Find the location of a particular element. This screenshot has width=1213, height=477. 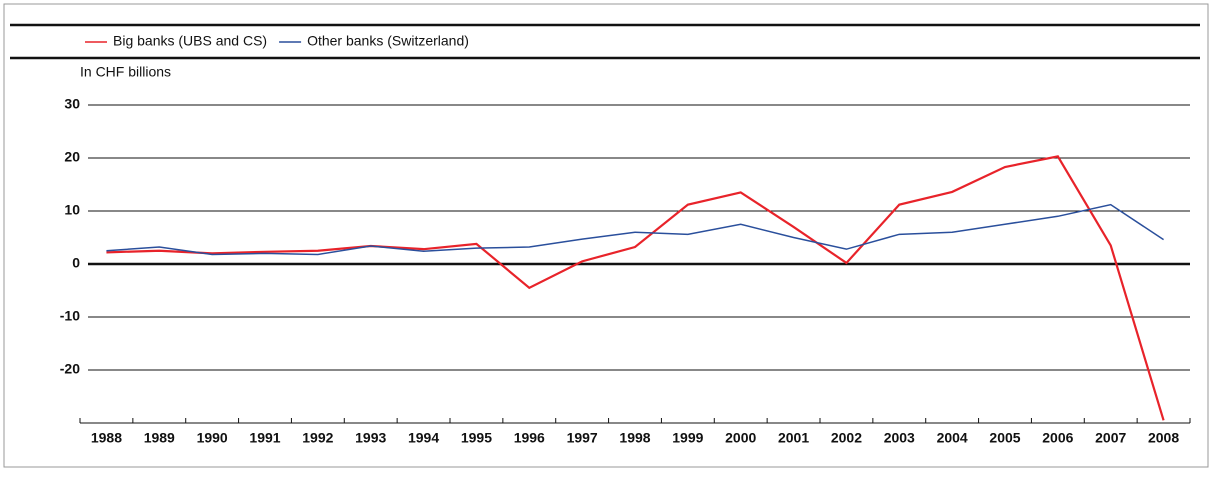

y-axis-label: In CHF billions is located at coordinates (125, 72).